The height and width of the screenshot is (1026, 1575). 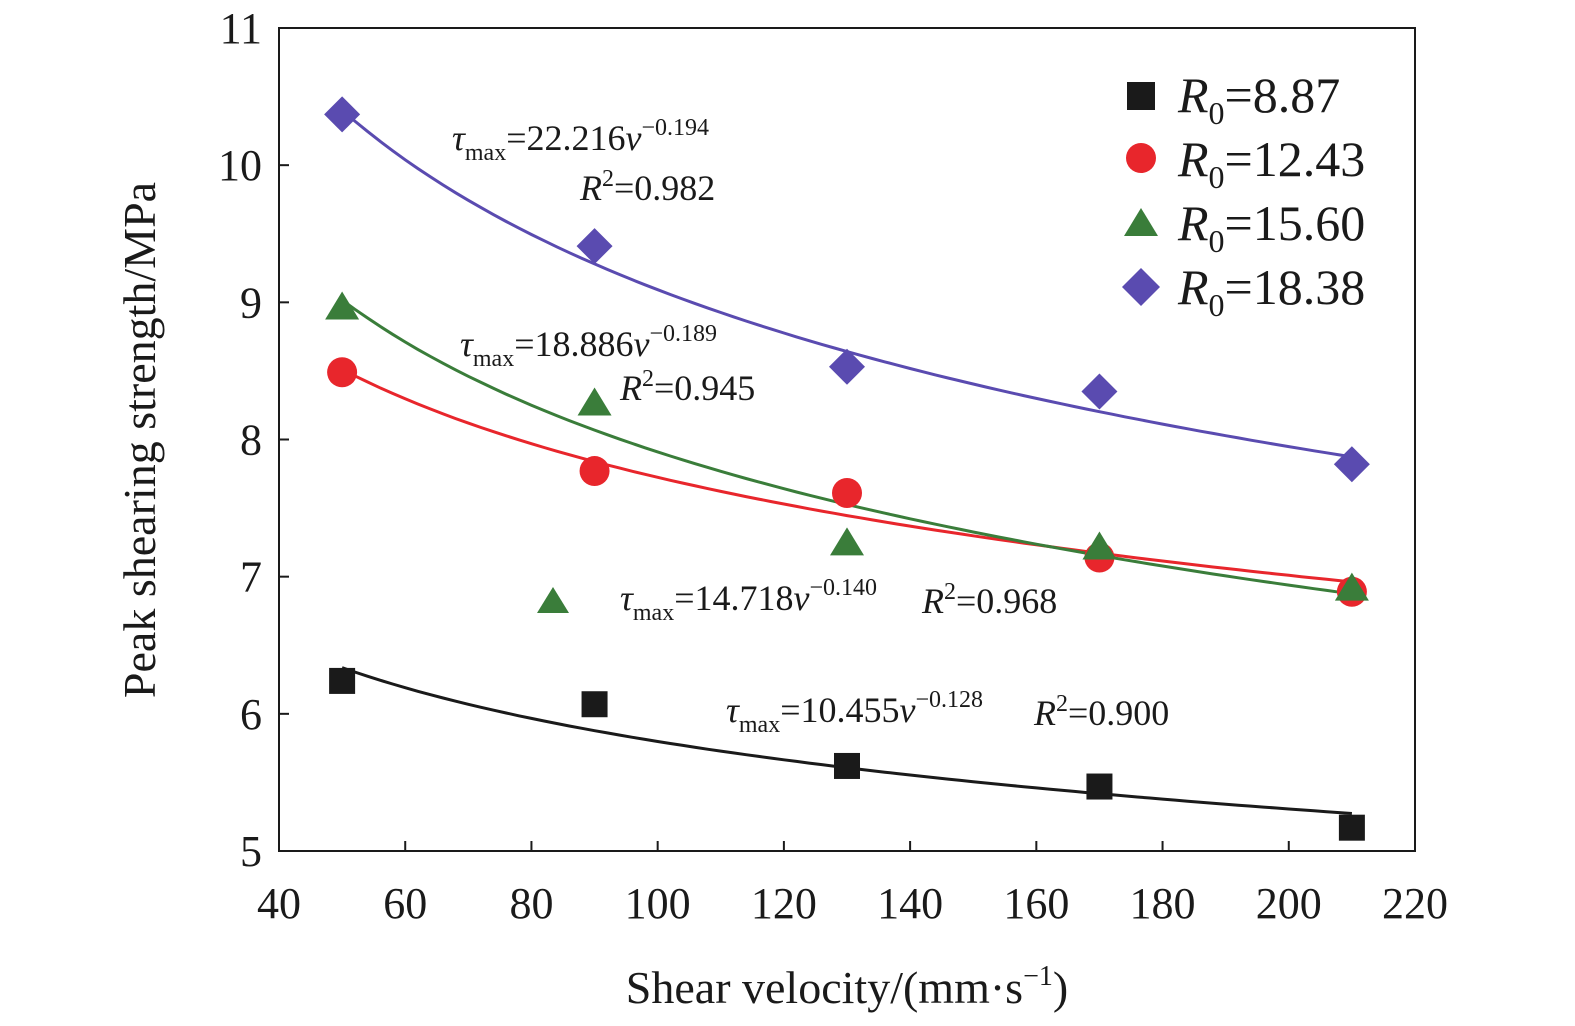 What do you see at coordinates (748, 600) in the screenshot?
I see `equation-r1243: τmax=14.718v−0.140` at bounding box center [748, 600].